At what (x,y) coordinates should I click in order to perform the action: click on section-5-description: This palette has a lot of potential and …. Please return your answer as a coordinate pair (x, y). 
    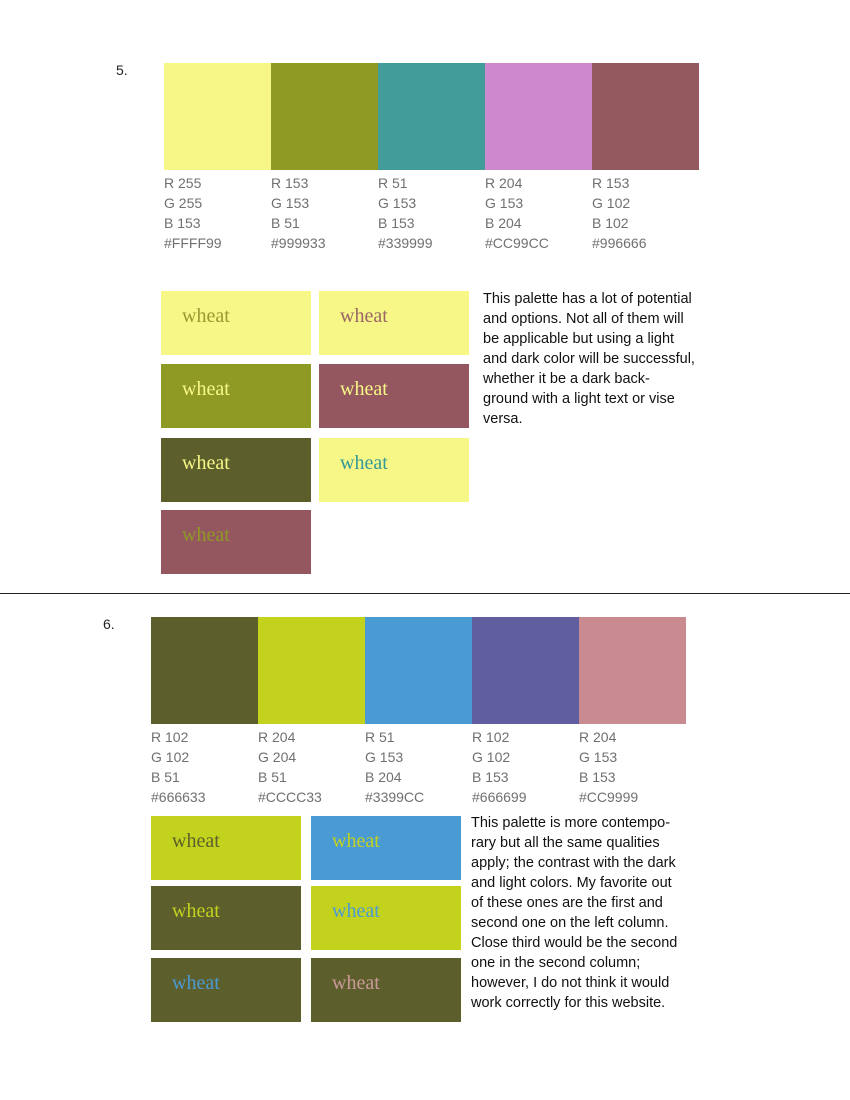
    Looking at the image, I should click on (589, 359).